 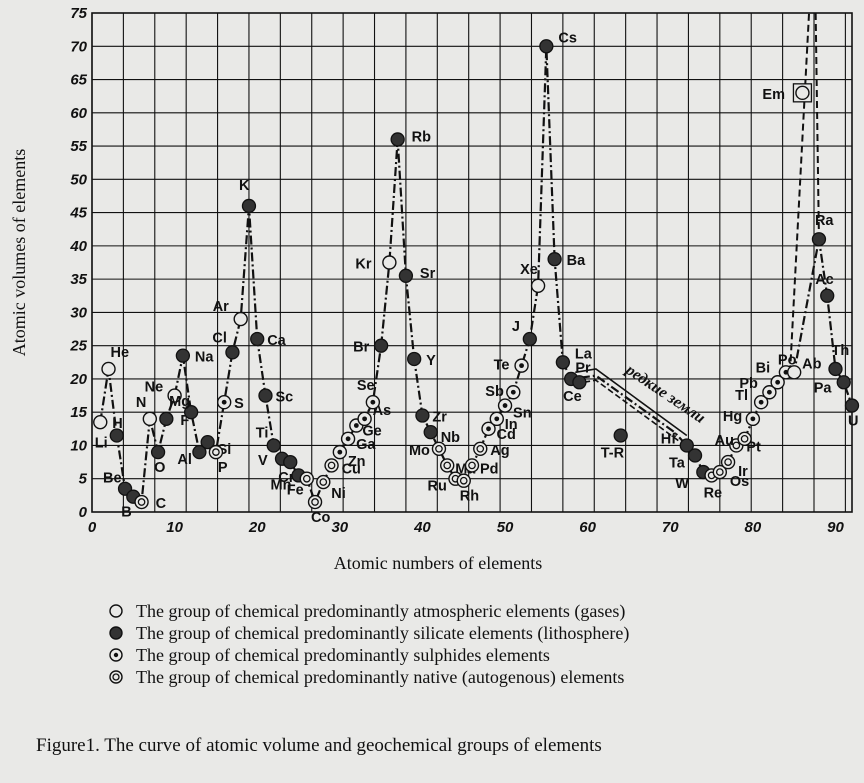 I want to click on element-label: La, so click(x=584, y=354).